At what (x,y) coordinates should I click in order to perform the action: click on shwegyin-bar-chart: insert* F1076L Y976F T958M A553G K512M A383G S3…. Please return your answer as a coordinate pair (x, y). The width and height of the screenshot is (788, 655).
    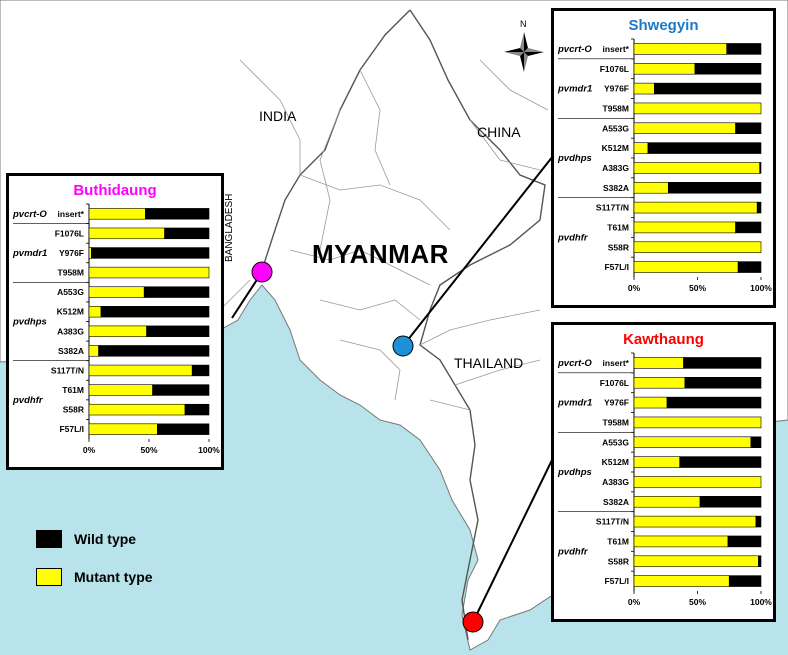
    Looking at the image, I should click on (664, 165).